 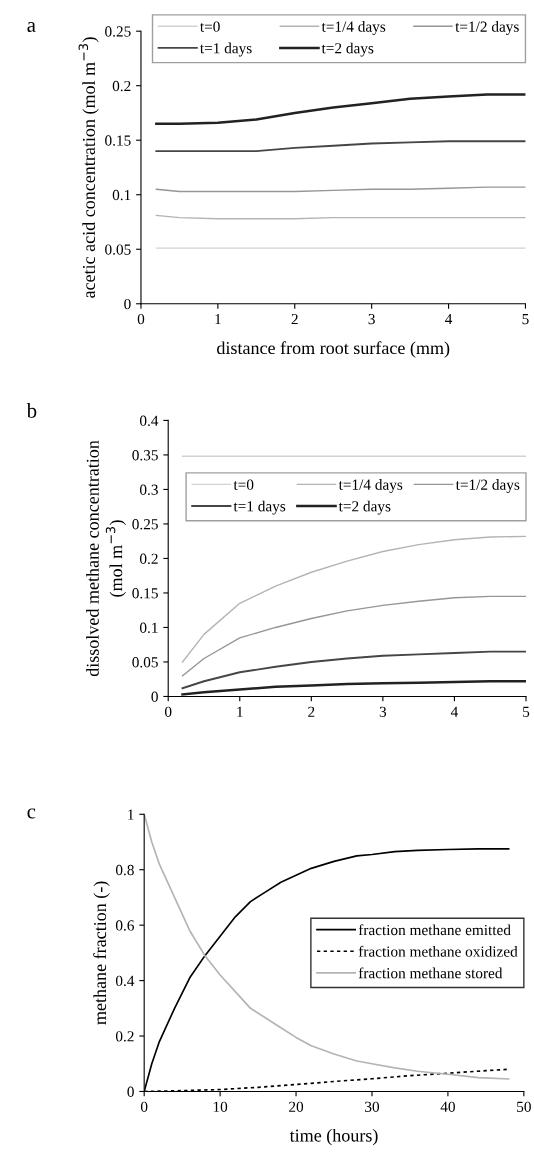 What do you see at coordinates (131, 814) in the screenshot?
I see `y-tick-label: 1` at bounding box center [131, 814].